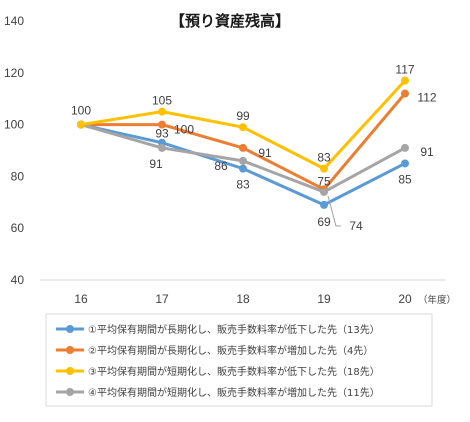 The image size is (470, 422). I want to click on label-leader-line, so click(334, 211).